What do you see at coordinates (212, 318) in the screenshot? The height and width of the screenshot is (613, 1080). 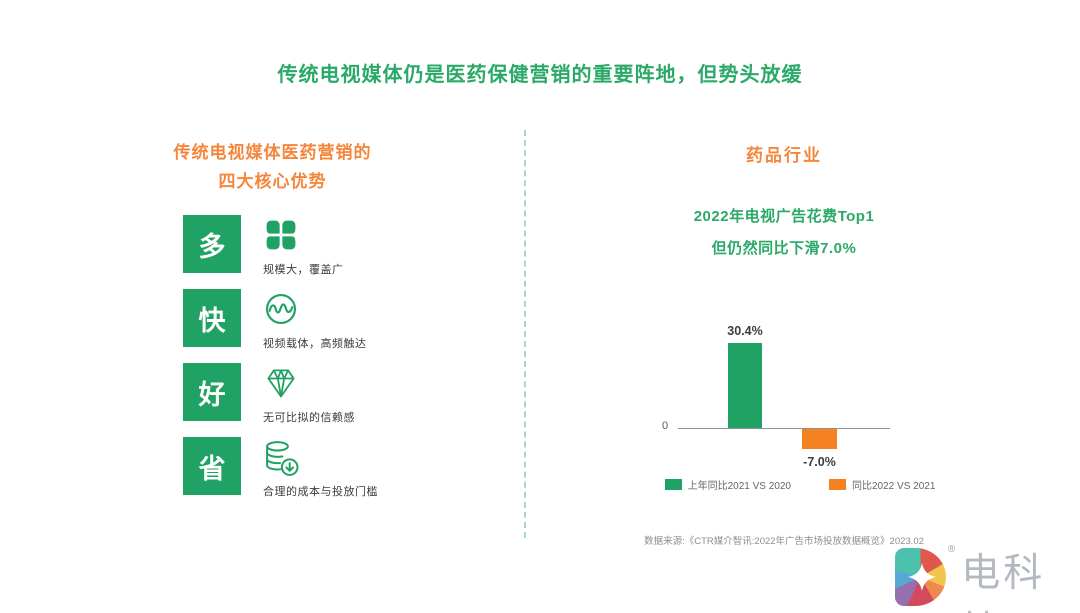 I see `advantage-badge-kuai: 快` at bounding box center [212, 318].